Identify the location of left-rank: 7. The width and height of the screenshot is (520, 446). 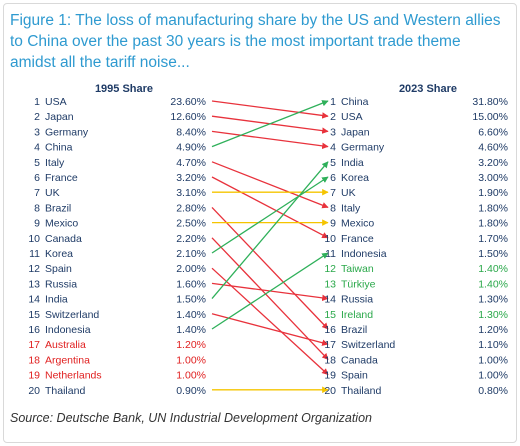
(37, 193).